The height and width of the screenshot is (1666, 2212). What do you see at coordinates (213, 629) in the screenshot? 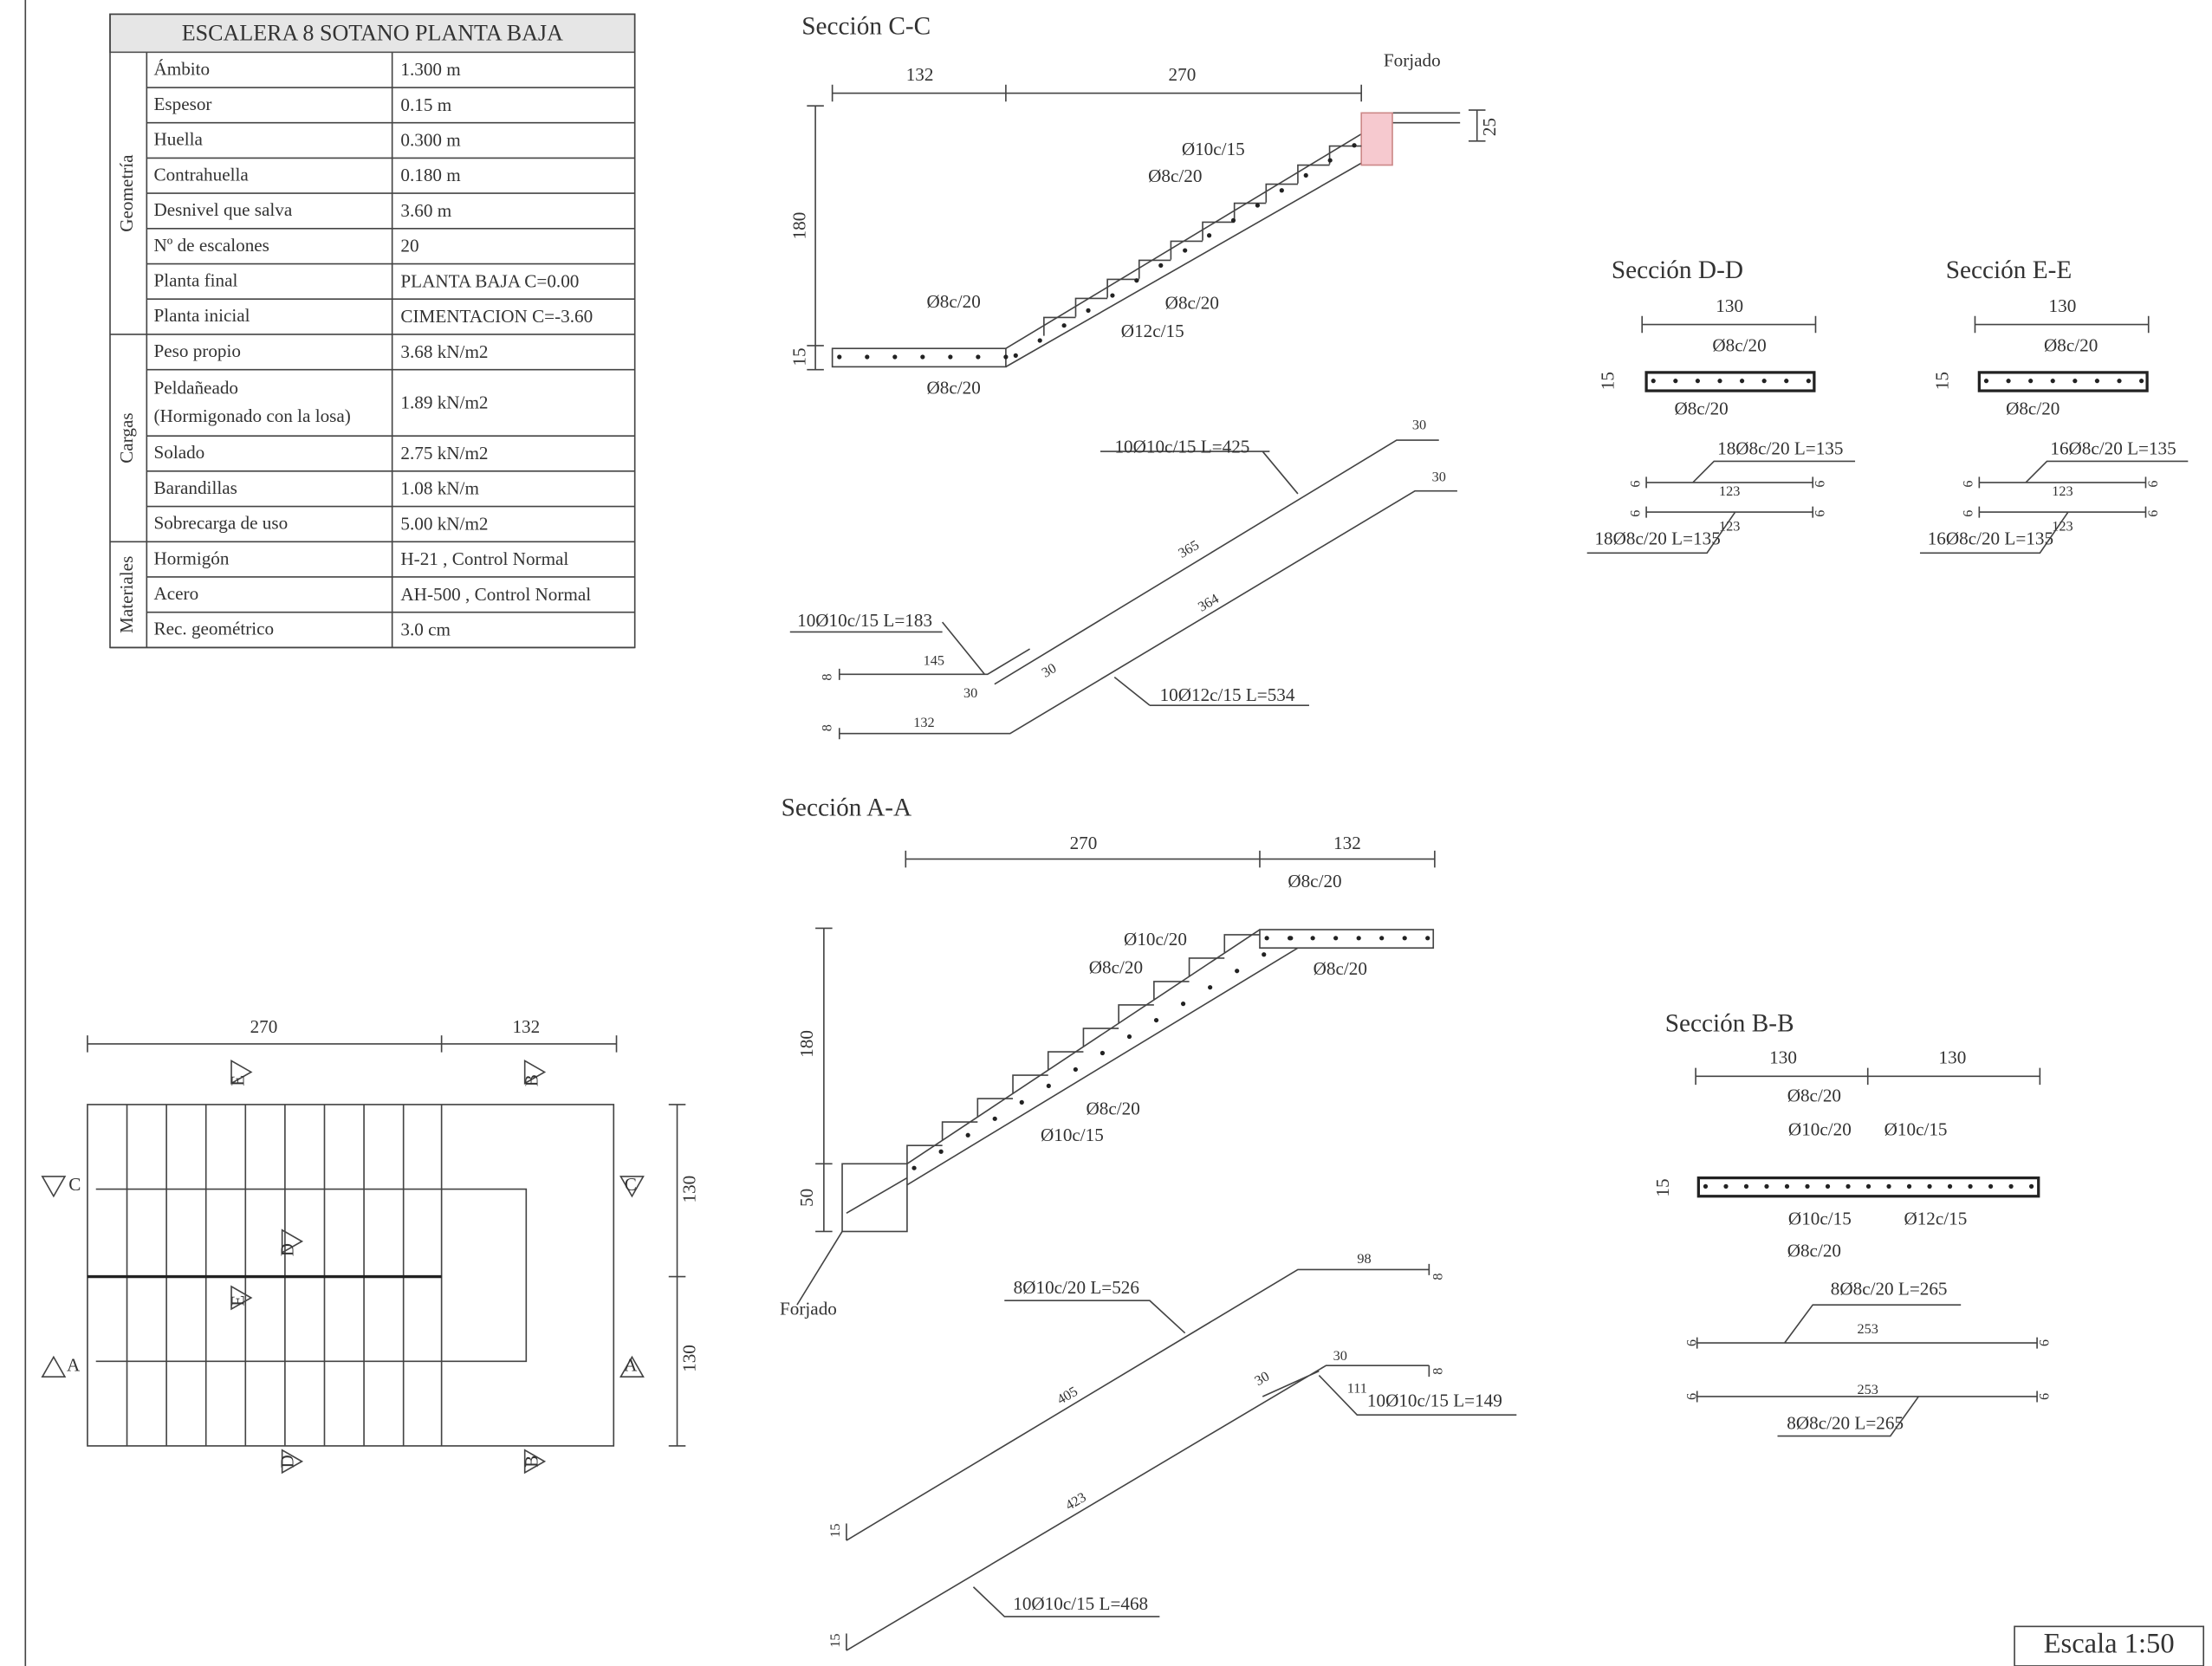
I see `row-label: Rec. geométrico` at bounding box center [213, 629].